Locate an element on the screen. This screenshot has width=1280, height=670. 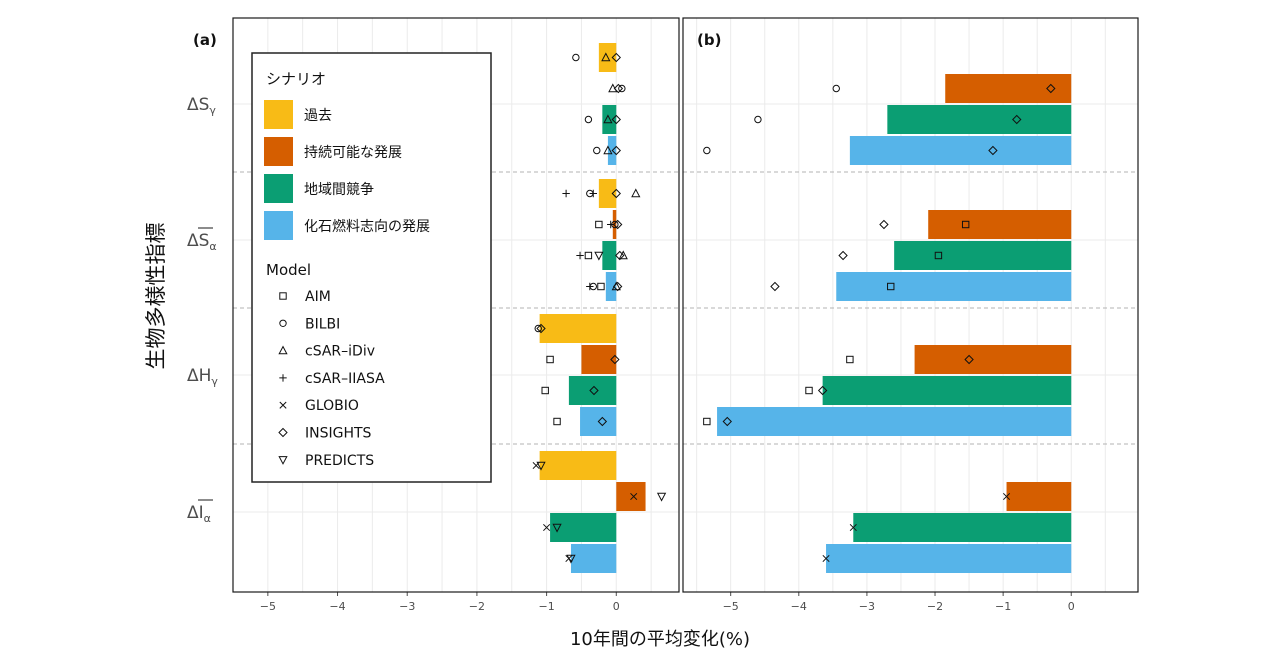
legend-model-label: AIM is located at coordinates (318, 297).